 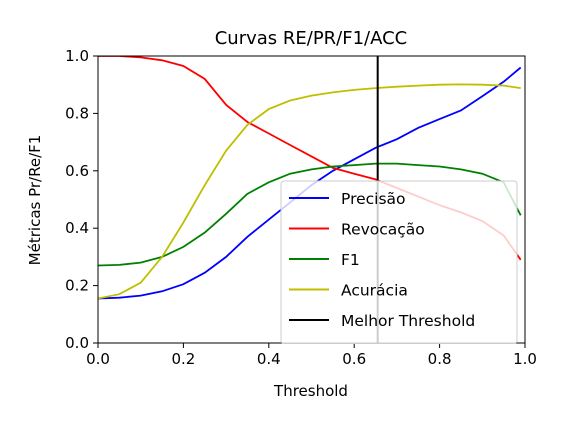 What do you see at coordinates (35, 200) in the screenshot?
I see `y-axis-label: Métricas Pr/Re/F1` at bounding box center [35, 200].